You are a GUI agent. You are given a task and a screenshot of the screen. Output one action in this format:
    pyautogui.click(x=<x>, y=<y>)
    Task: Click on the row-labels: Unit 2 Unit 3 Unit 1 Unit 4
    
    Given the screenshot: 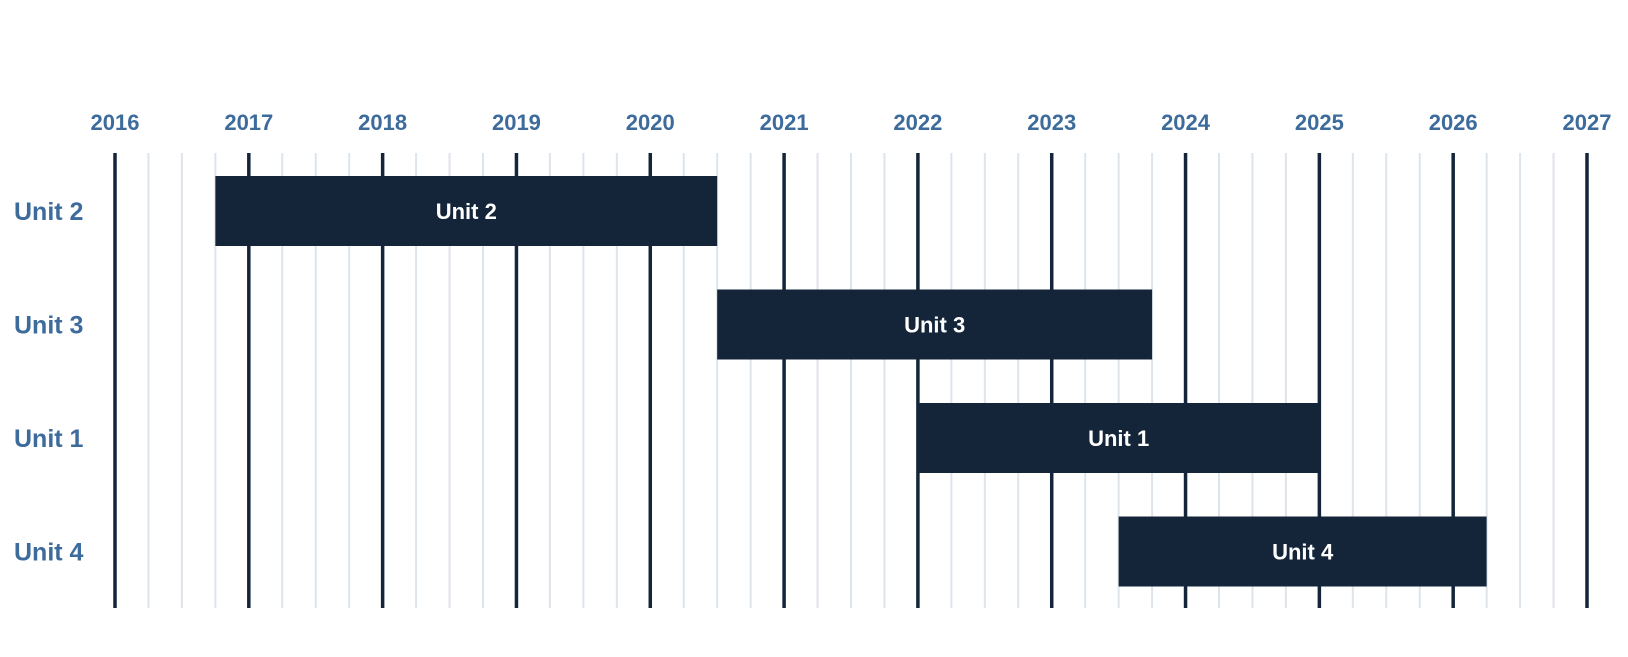 What is the action you would take?
    pyautogui.click(x=49, y=382)
    